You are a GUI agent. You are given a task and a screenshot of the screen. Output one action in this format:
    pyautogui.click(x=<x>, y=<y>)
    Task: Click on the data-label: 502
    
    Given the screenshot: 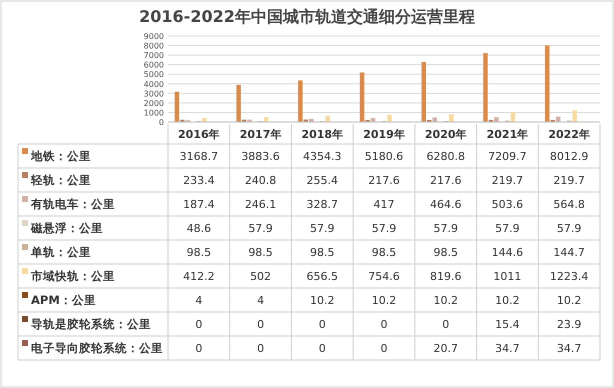 What is the action you would take?
    pyautogui.click(x=261, y=276)
    